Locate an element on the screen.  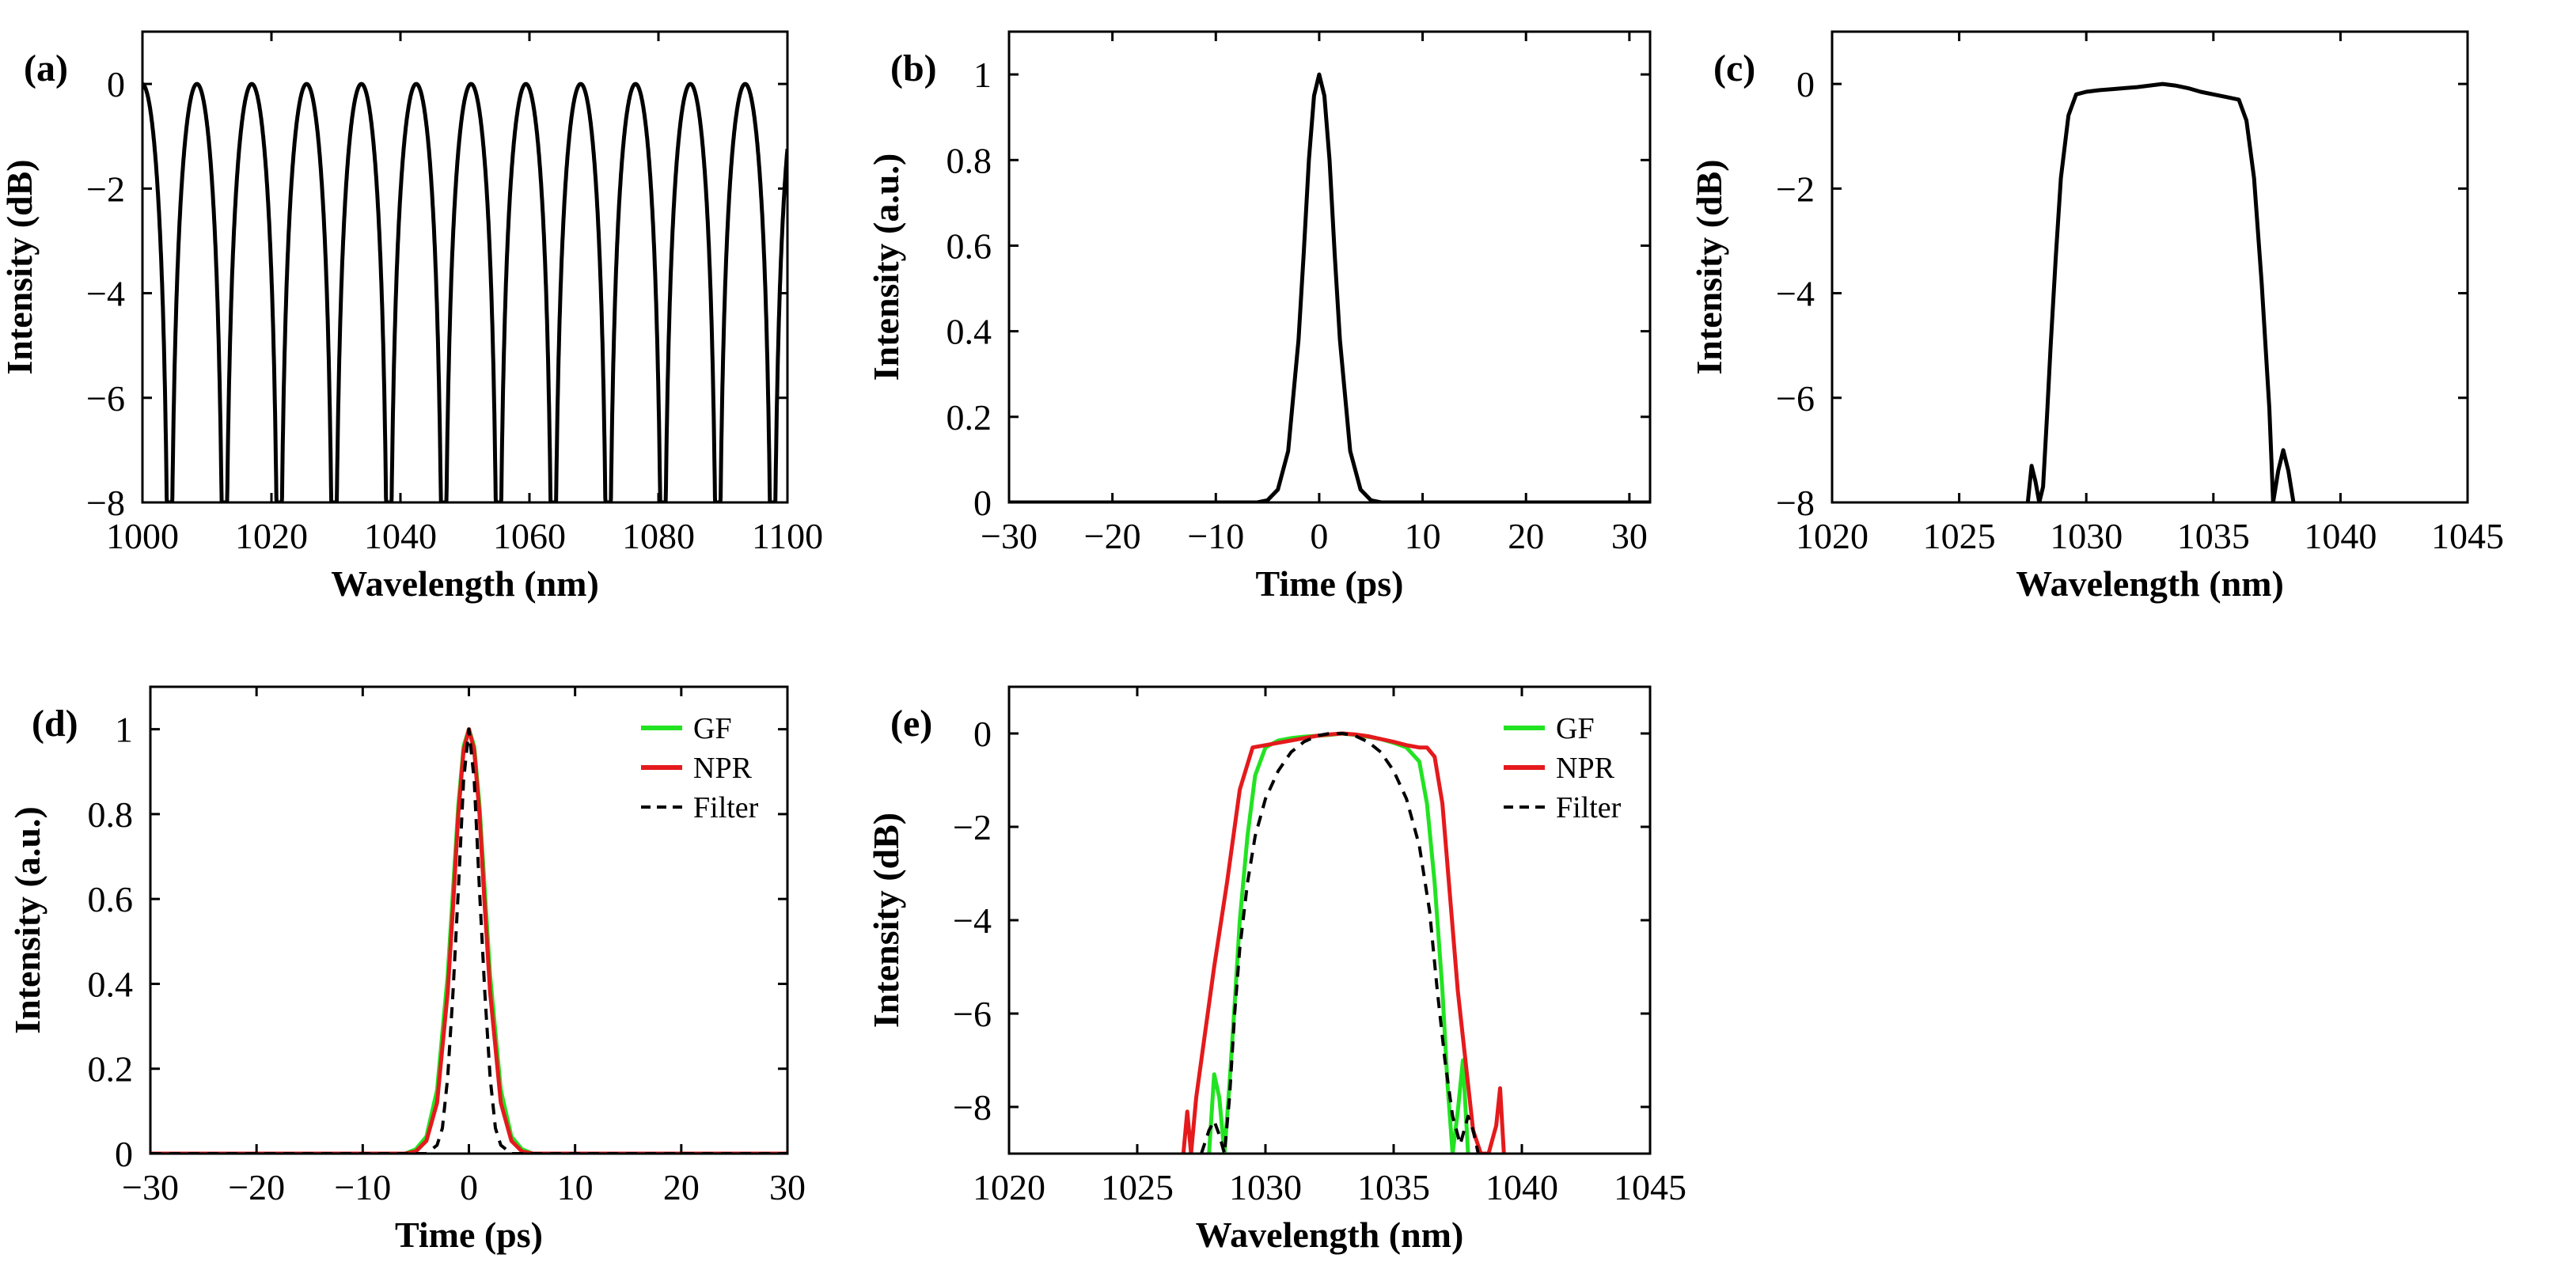
panel-label: (d) is located at coordinates (55, 724).